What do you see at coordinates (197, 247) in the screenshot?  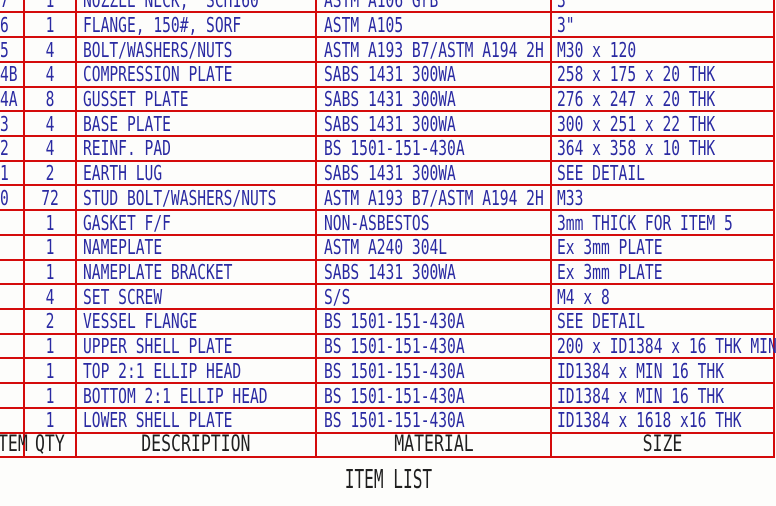 I see `description-cell: NAMEPLATE` at bounding box center [197, 247].